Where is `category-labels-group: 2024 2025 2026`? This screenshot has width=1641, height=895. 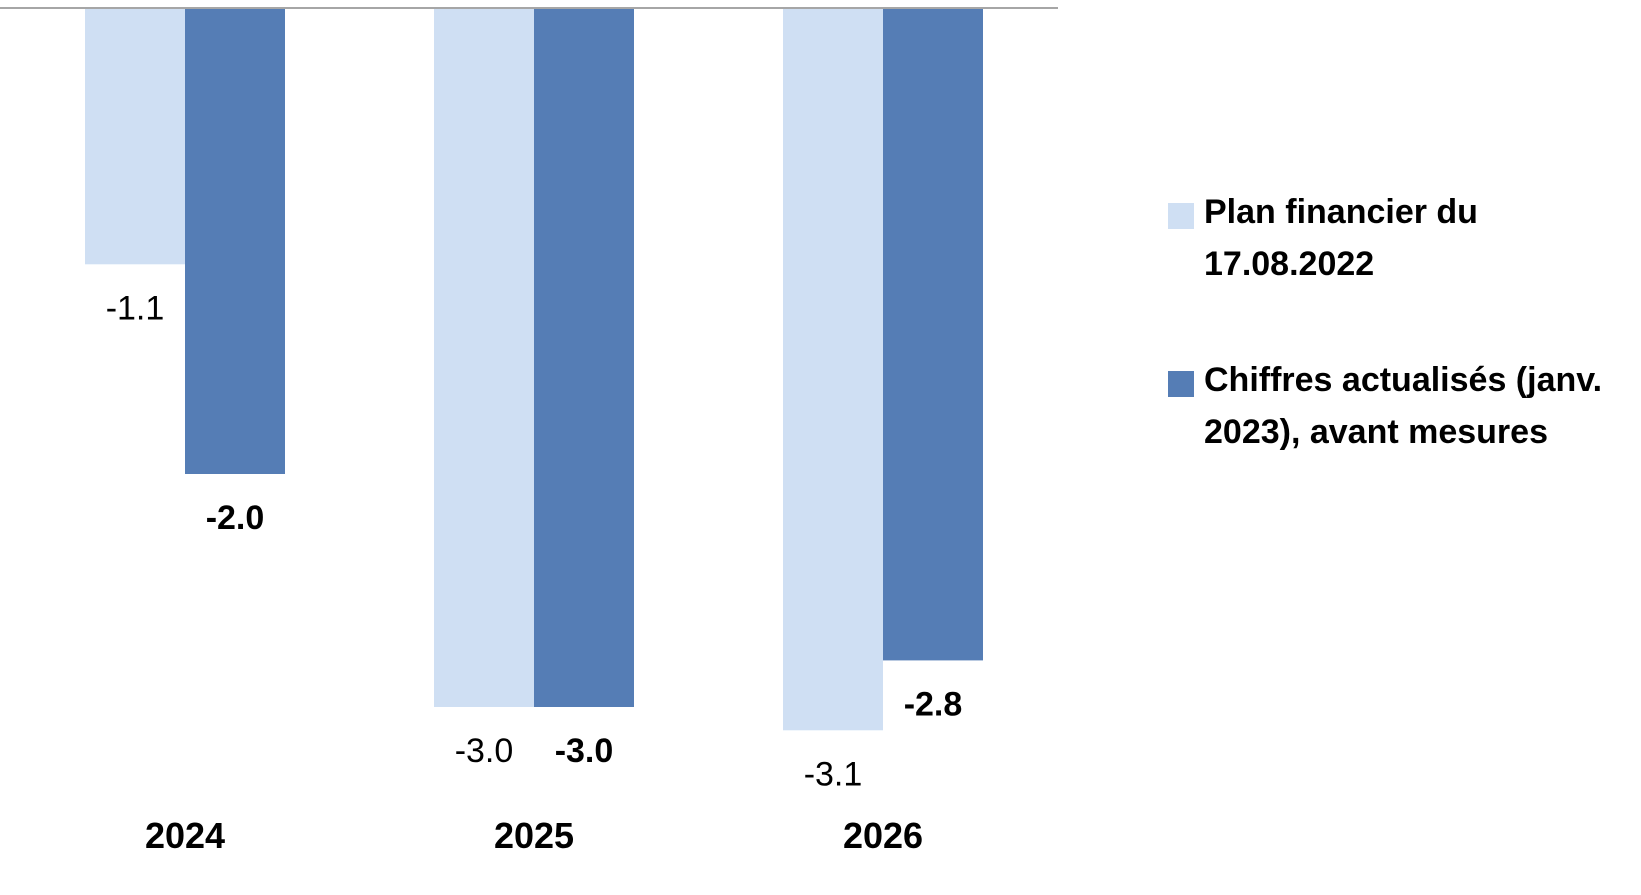 category-labels-group: 2024 2025 2026 is located at coordinates (534, 835).